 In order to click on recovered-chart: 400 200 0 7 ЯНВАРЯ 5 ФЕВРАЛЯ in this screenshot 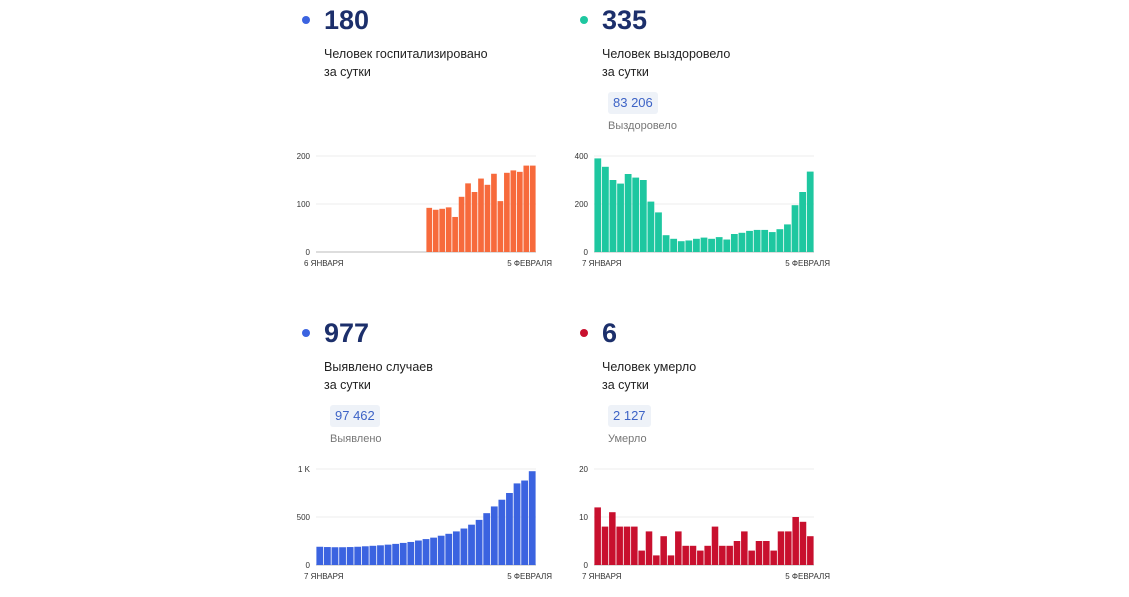, I will do `click(703, 210)`.